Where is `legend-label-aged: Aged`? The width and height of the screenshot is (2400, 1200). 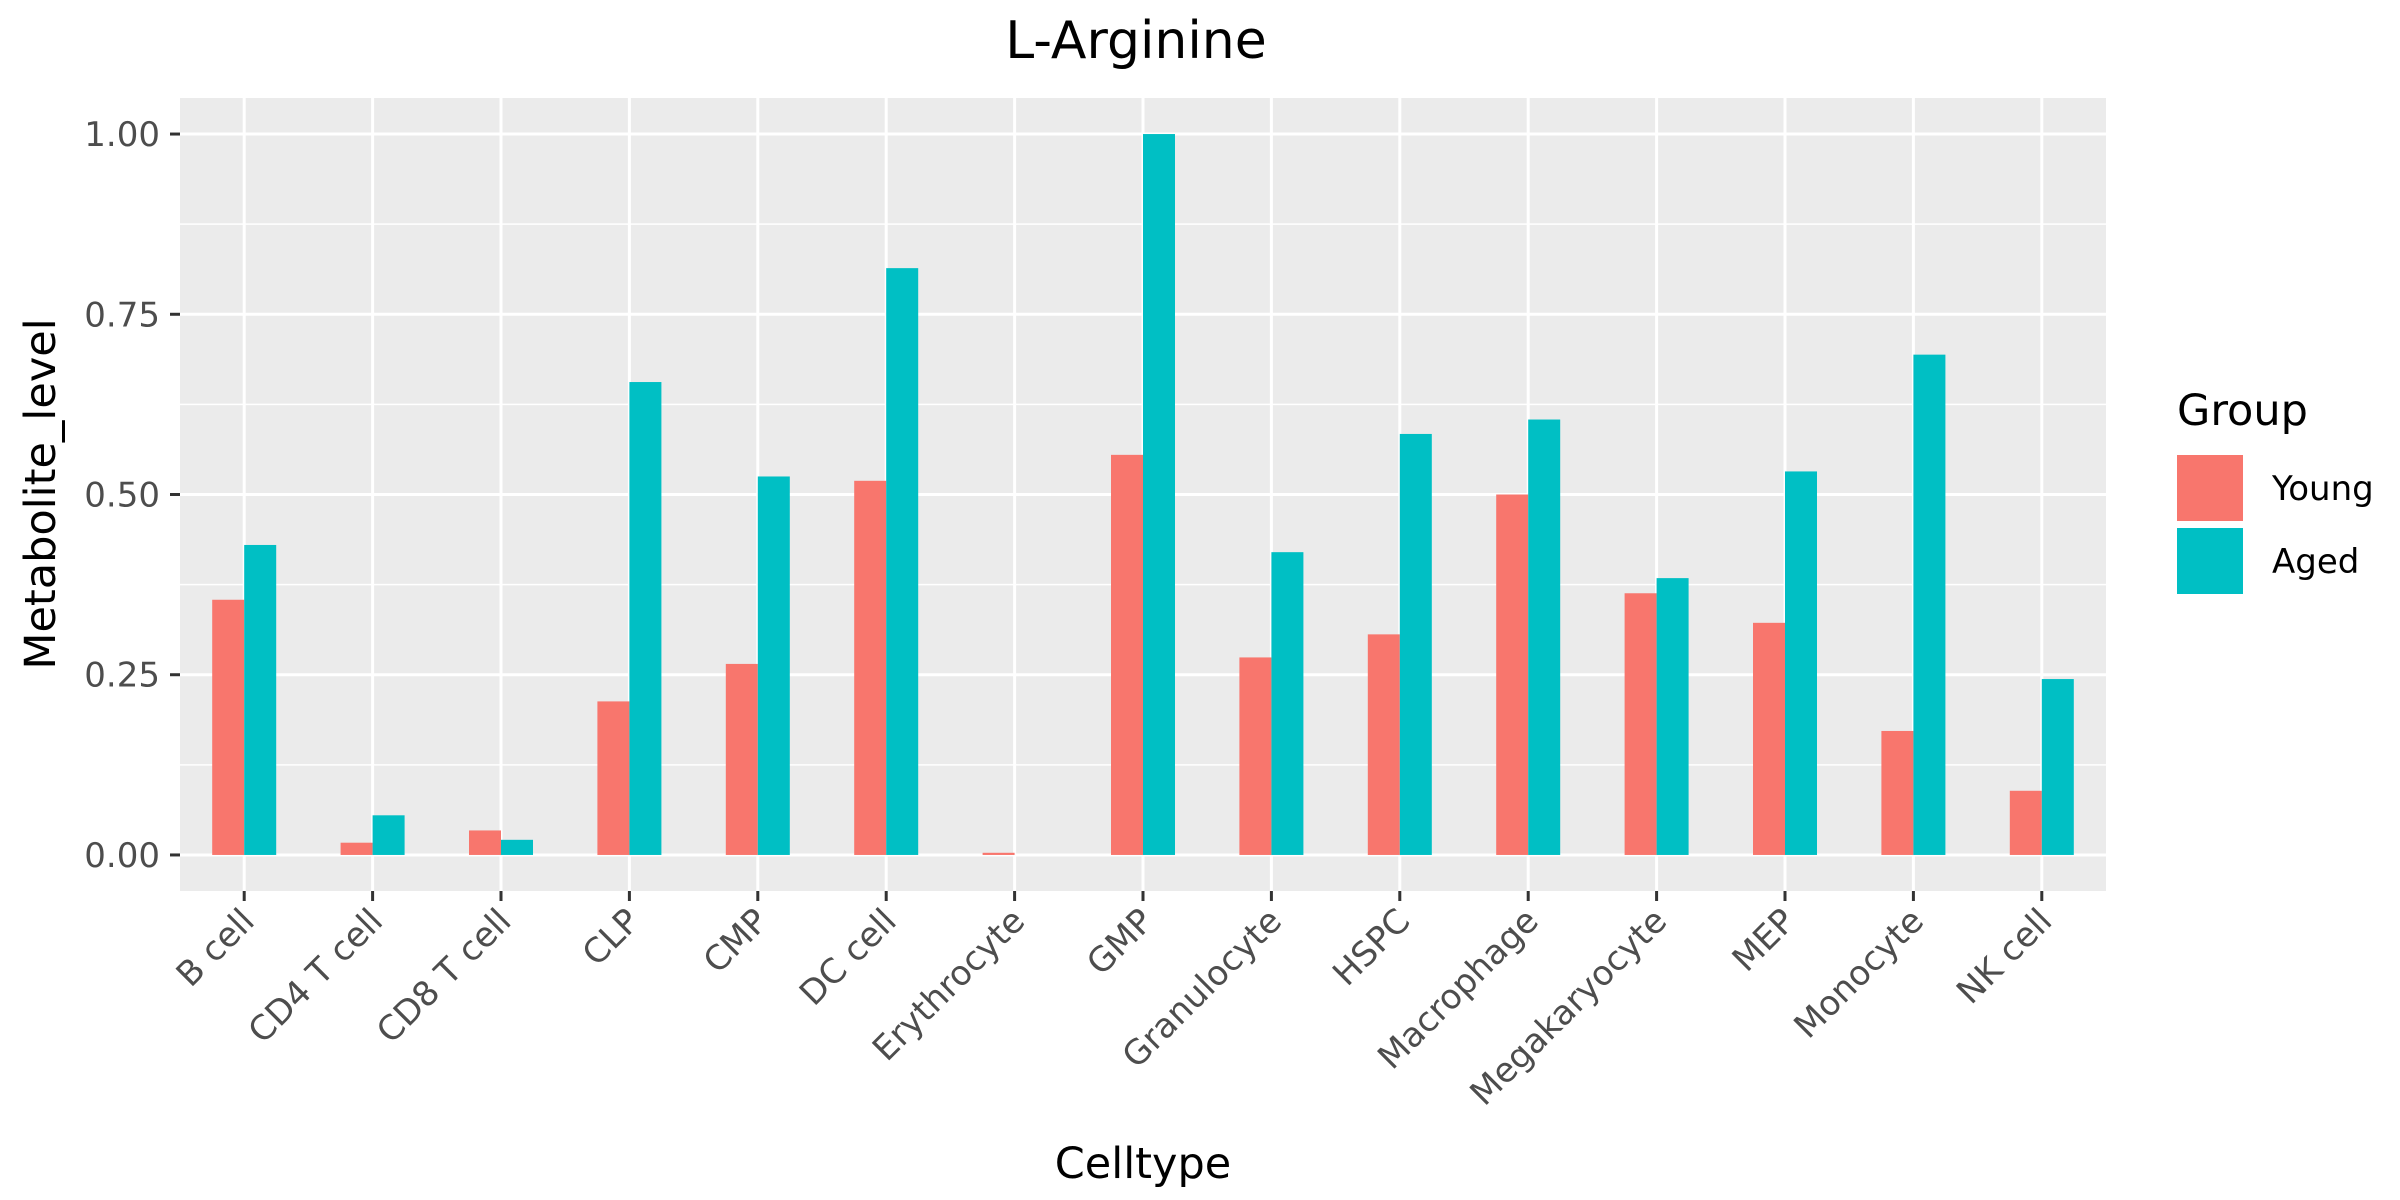 legend-label-aged: Aged is located at coordinates (2315, 562).